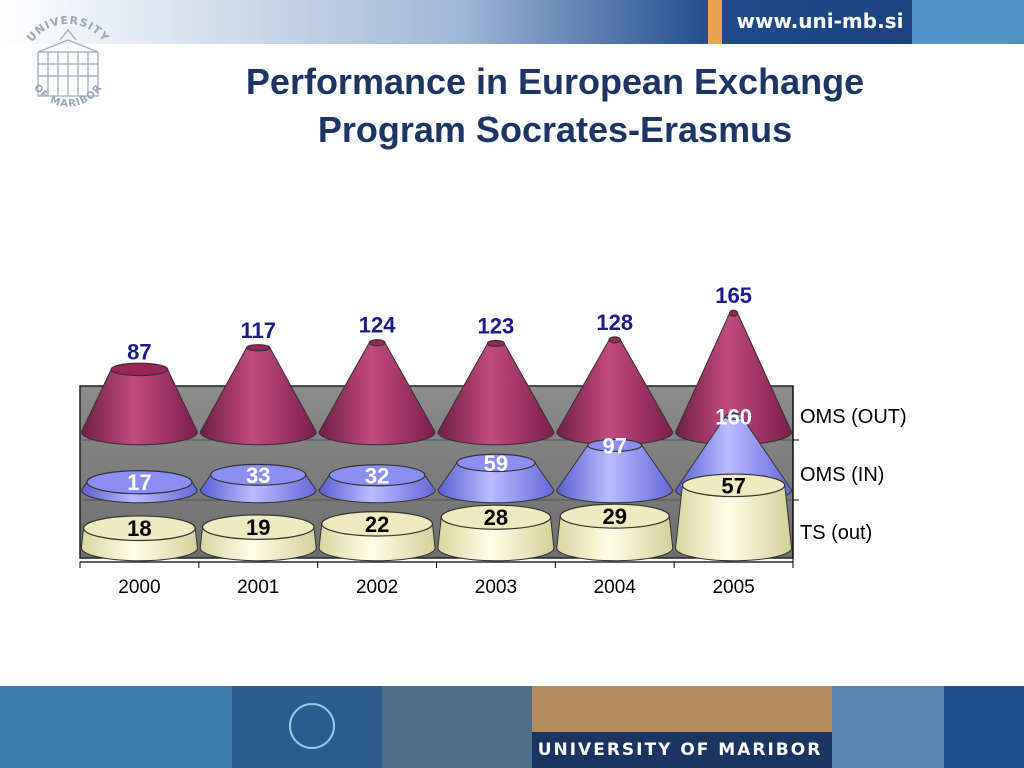 This screenshot has height=768, width=1024. I want to click on title-line-2: Program Socrates-Erasmus, so click(555, 129).